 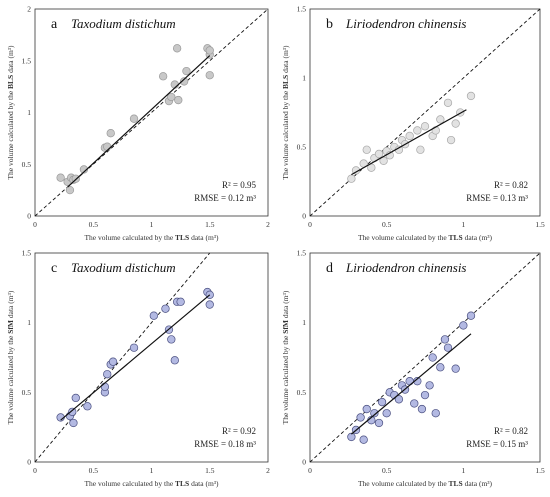 What do you see at coordinates (497, 198) in the screenshot?
I see `rmse-label: RMSE = 0.13 m³` at bounding box center [497, 198].